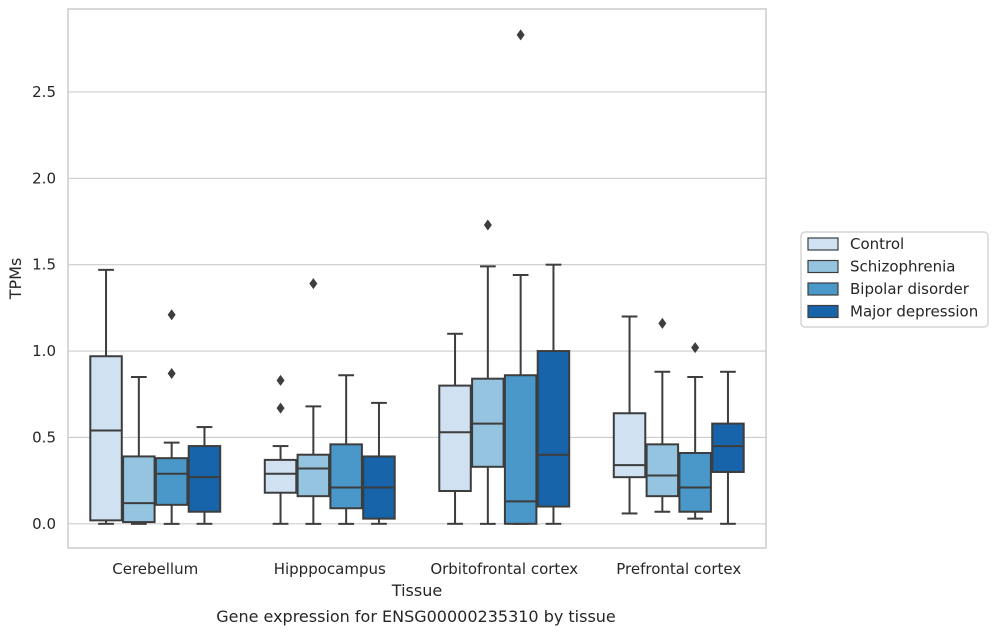 This screenshot has width=997, height=638. I want to click on y-tick-labels: 0.0 0.5 1.0 1.5 2.0 2.5, so click(44, 308).